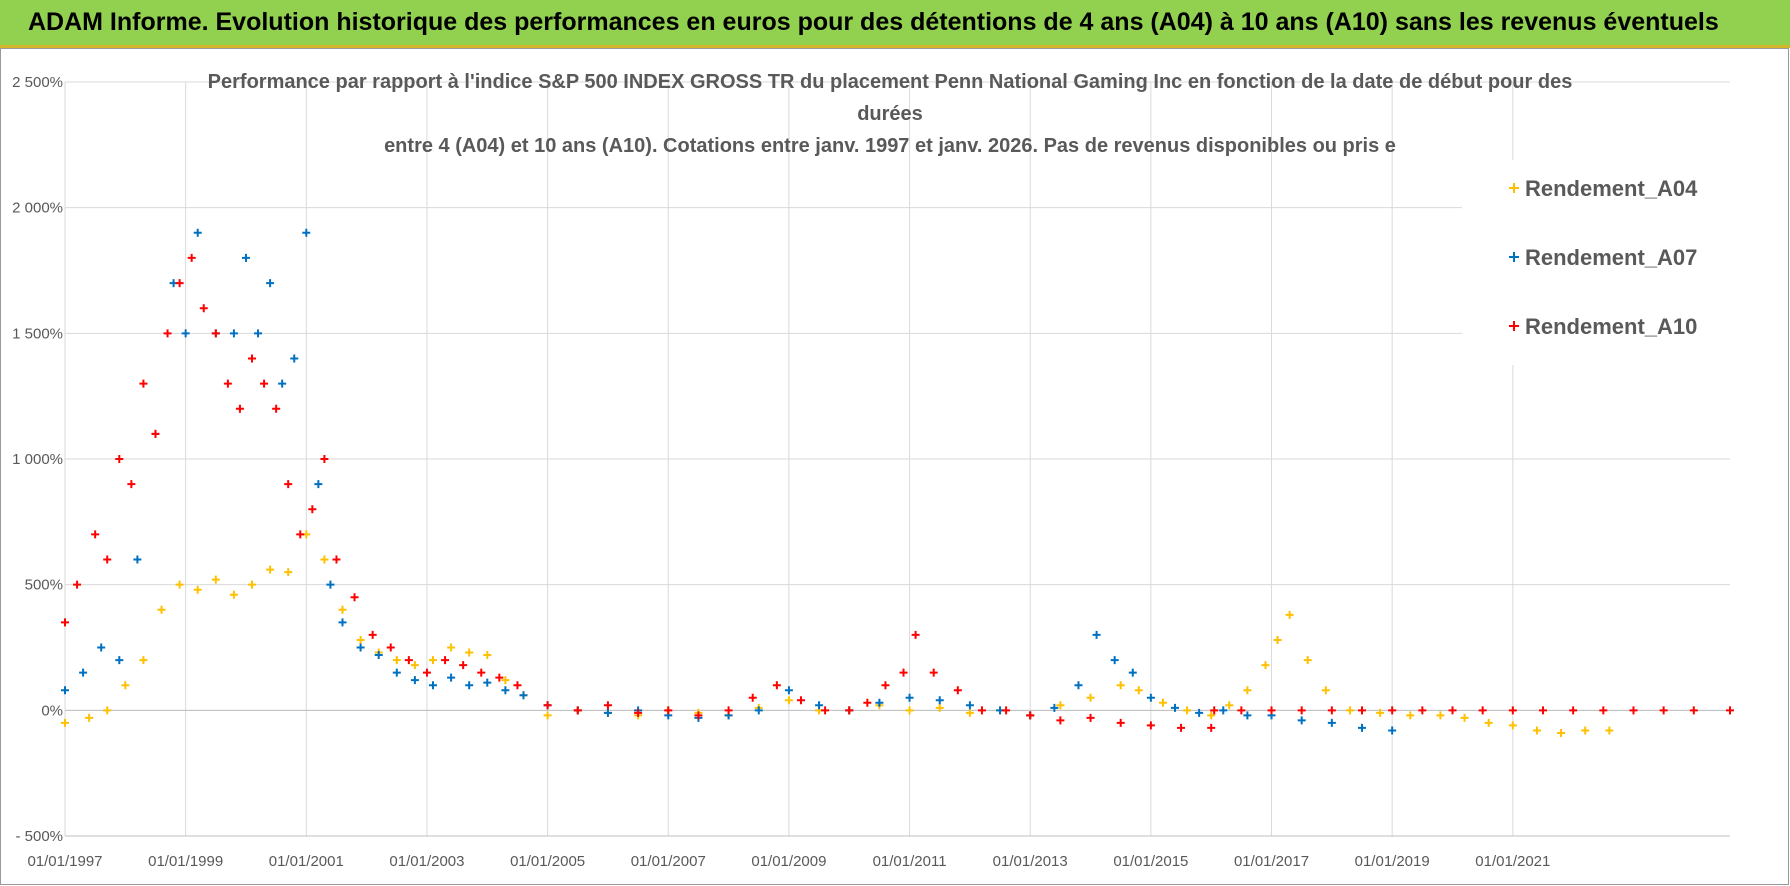 Image resolution: width=1790 pixels, height=886 pixels. I want to click on y-tick-label: 1 000%, so click(37, 459).